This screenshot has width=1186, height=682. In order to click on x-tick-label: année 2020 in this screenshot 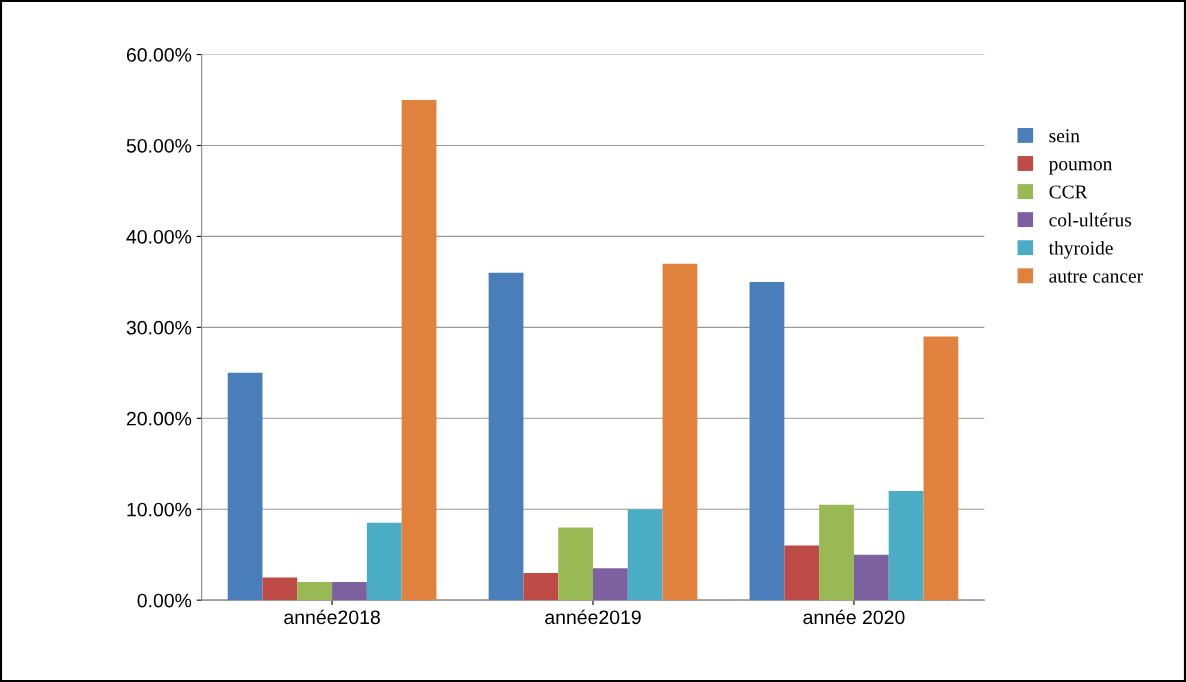, I will do `click(854, 617)`.